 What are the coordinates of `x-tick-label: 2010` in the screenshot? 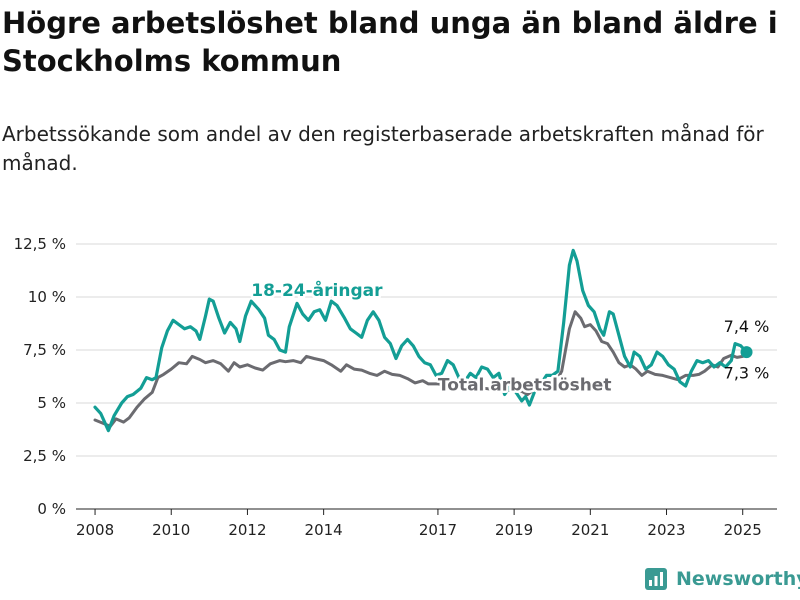 It's located at (171, 530).